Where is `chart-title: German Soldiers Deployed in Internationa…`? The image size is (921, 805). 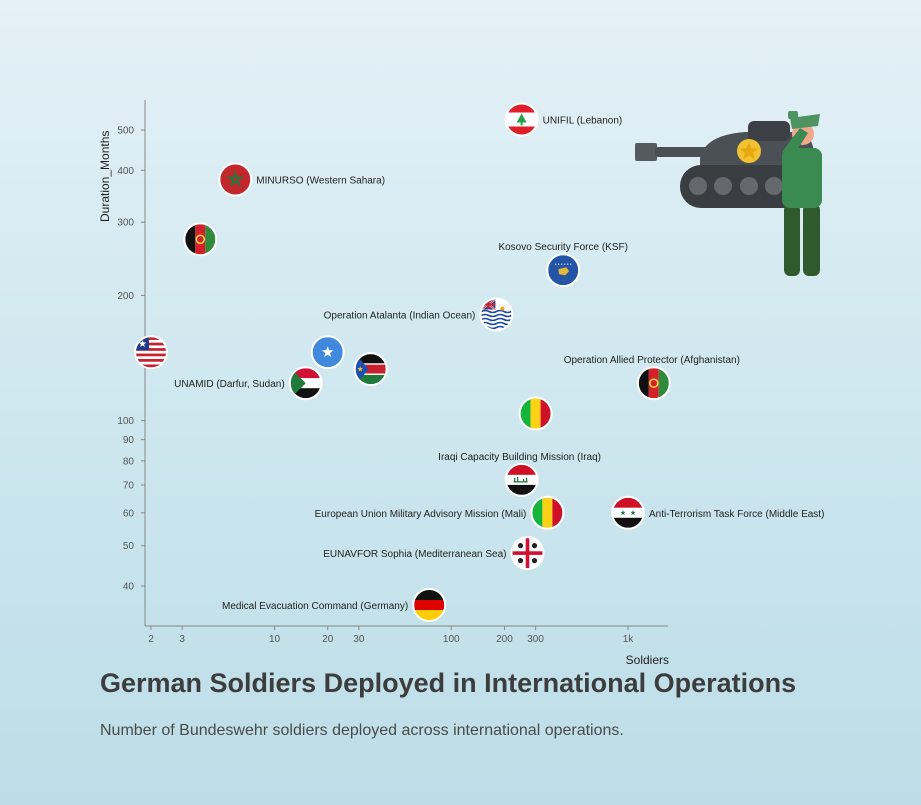 chart-title: German Soldiers Deployed in Internationa… is located at coordinates (448, 683).